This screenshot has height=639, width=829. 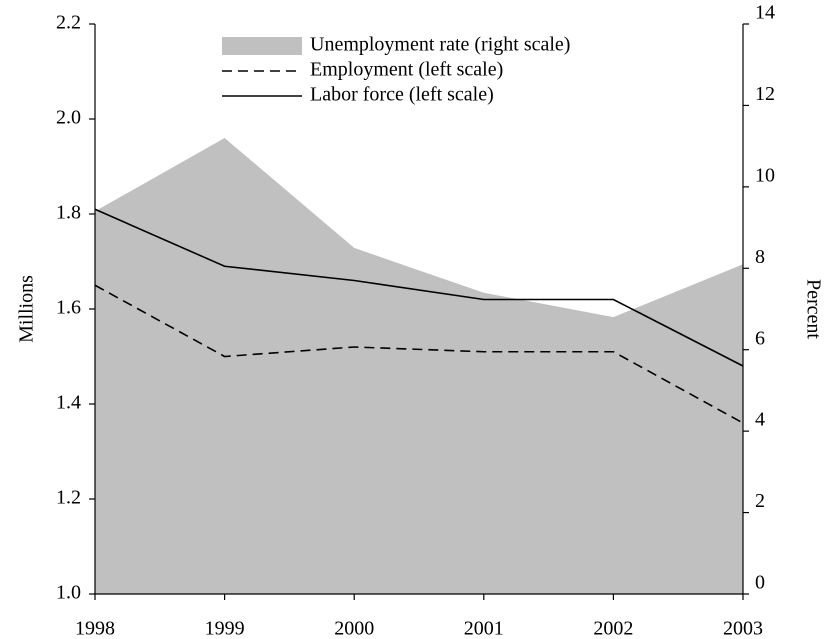 I want to click on y2-tick-label: 0, so click(x=760, y=583).